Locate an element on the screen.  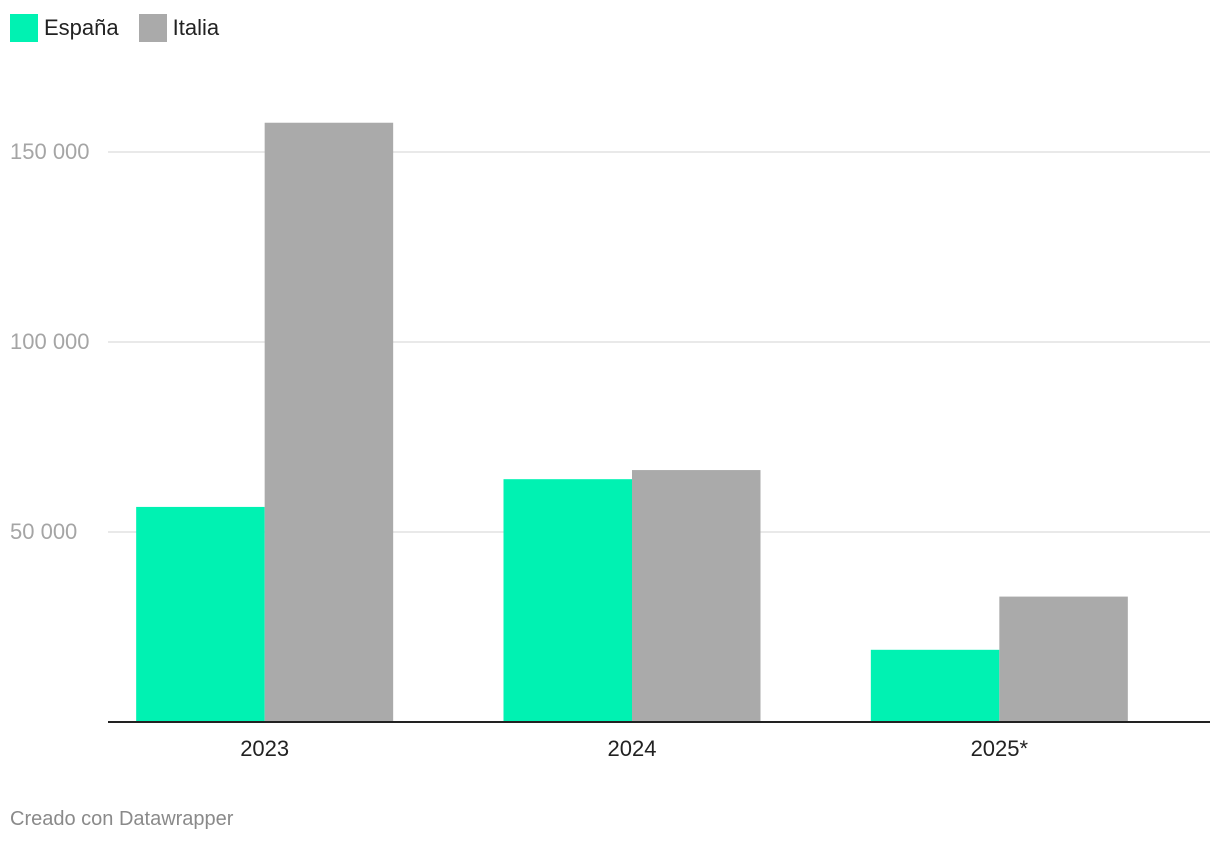
bar-italia-2024 is located at coordinates (696, 596).